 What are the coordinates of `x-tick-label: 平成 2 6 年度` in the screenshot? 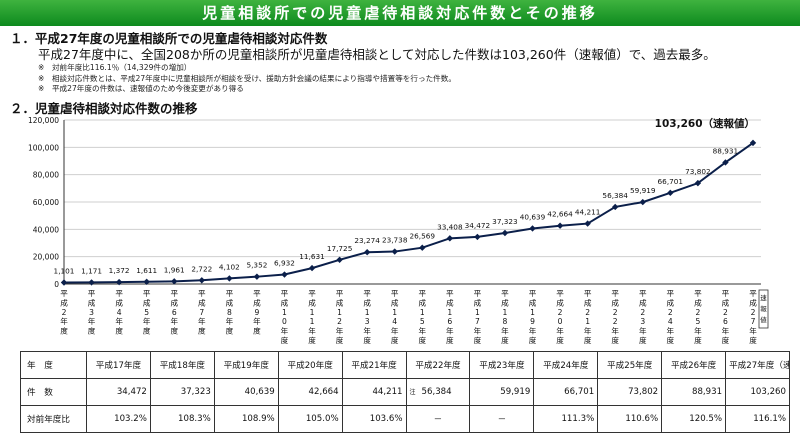 It's located at (726, 317).